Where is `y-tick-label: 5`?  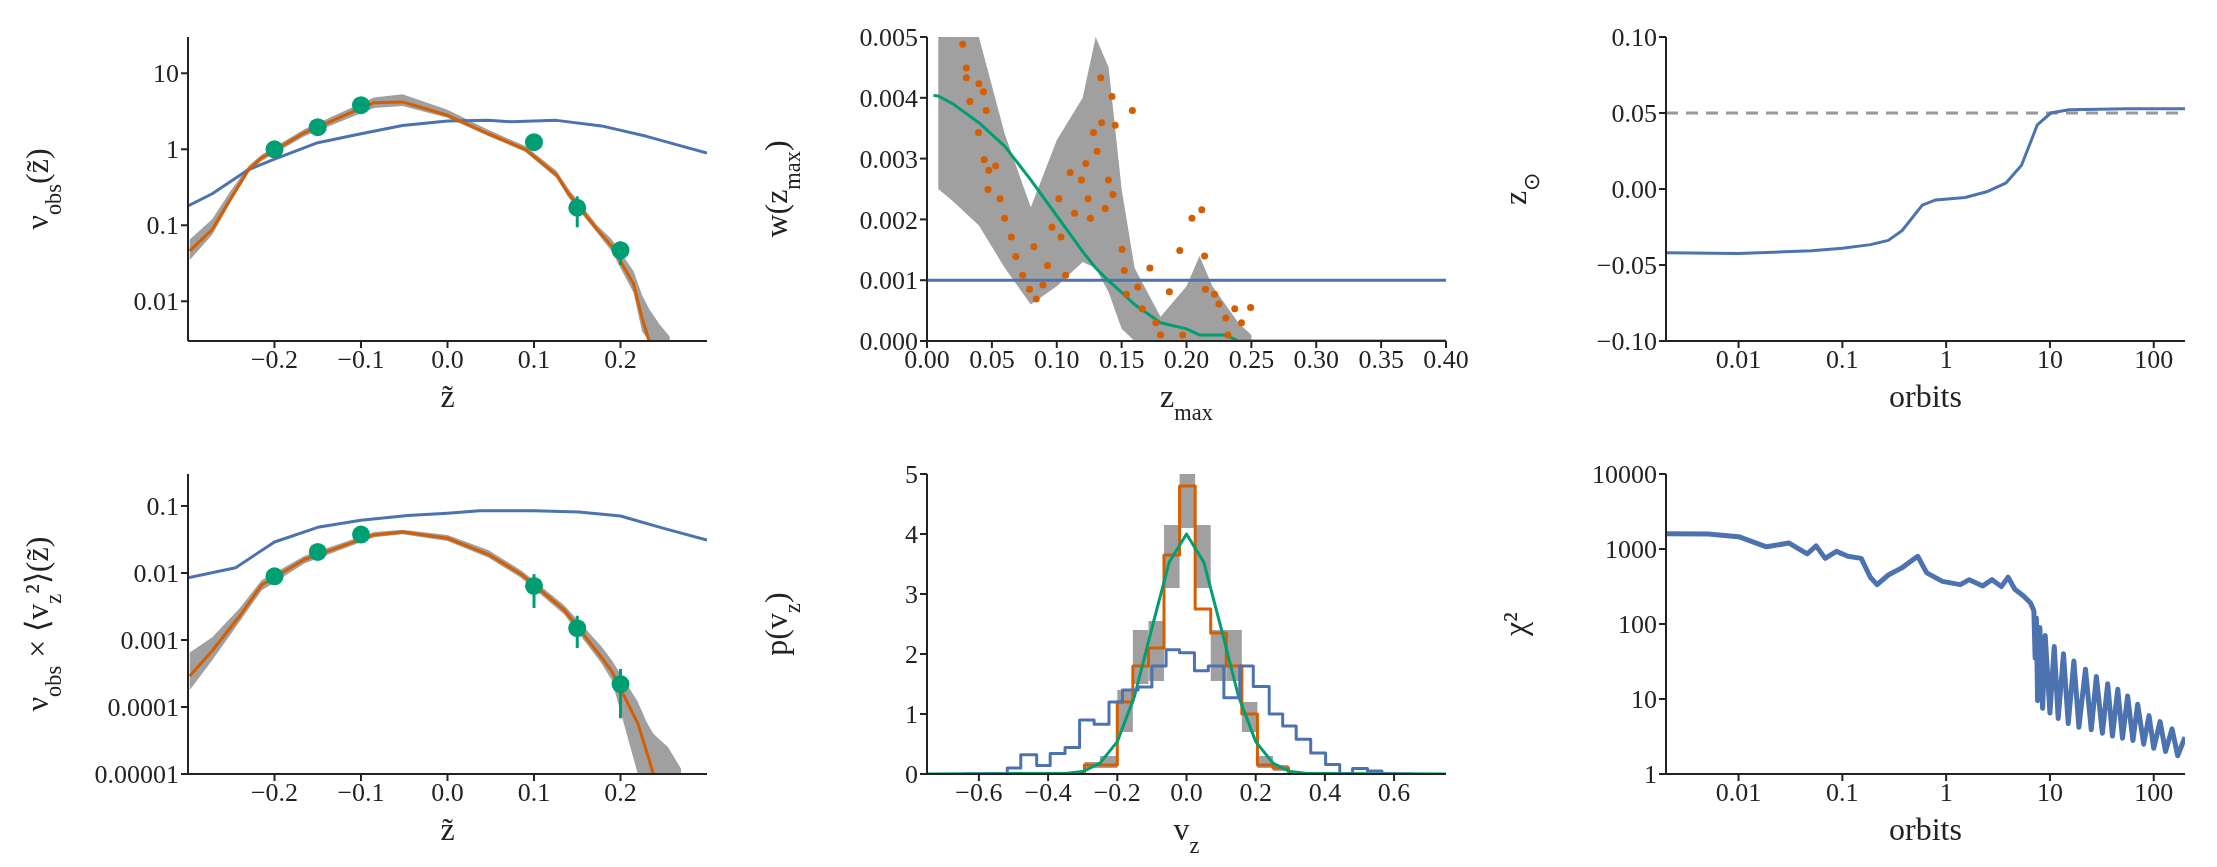
y-tick-label: 5 is located at coordinates (911, 475).